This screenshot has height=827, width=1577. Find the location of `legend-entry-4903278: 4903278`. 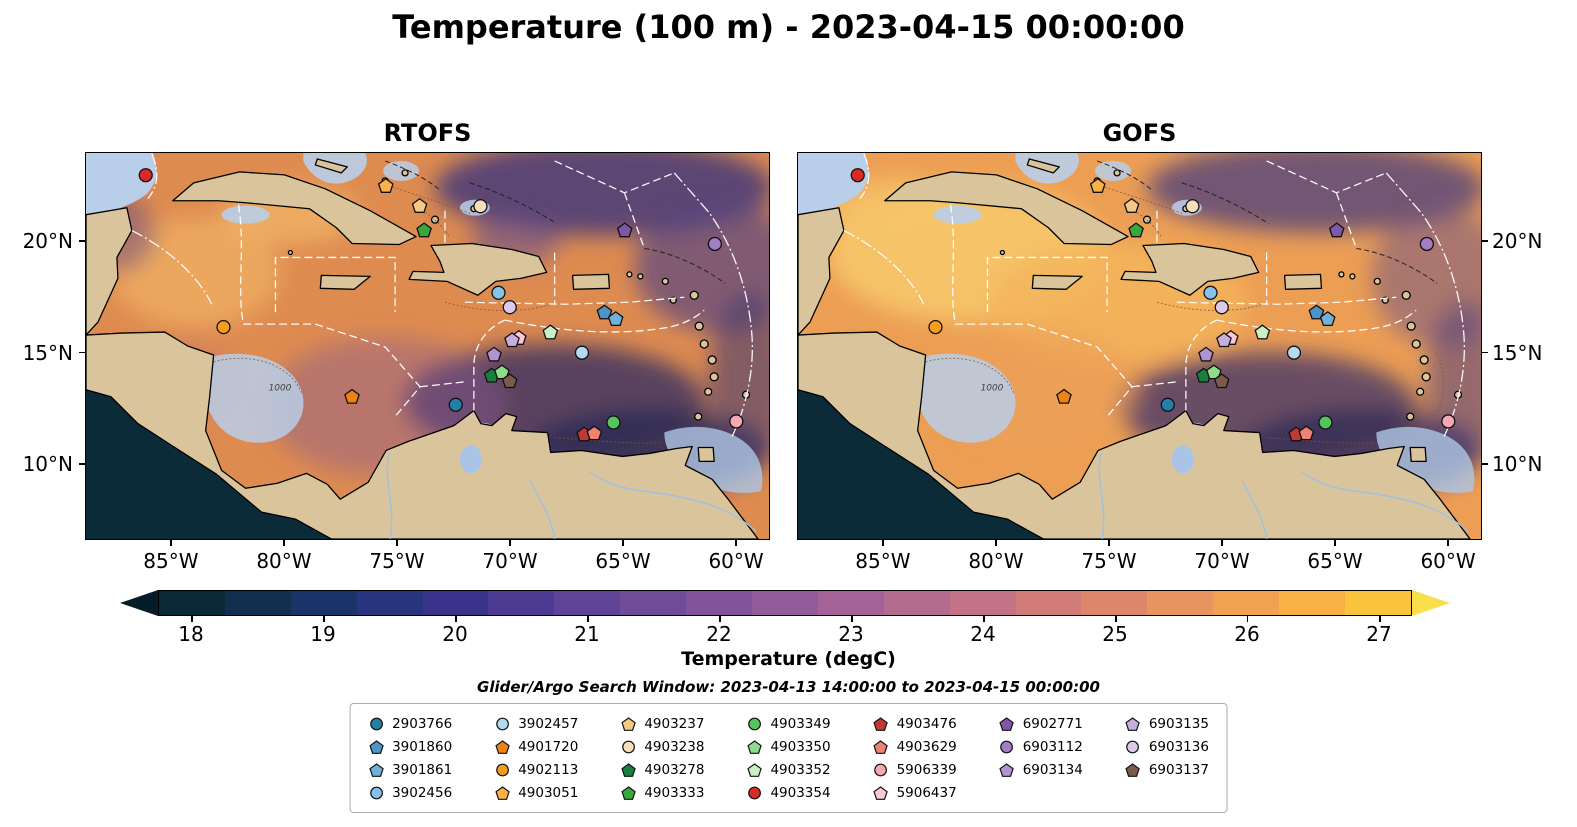

legend-entry-4903278: 4903278 is located at coordinates (662, 769).